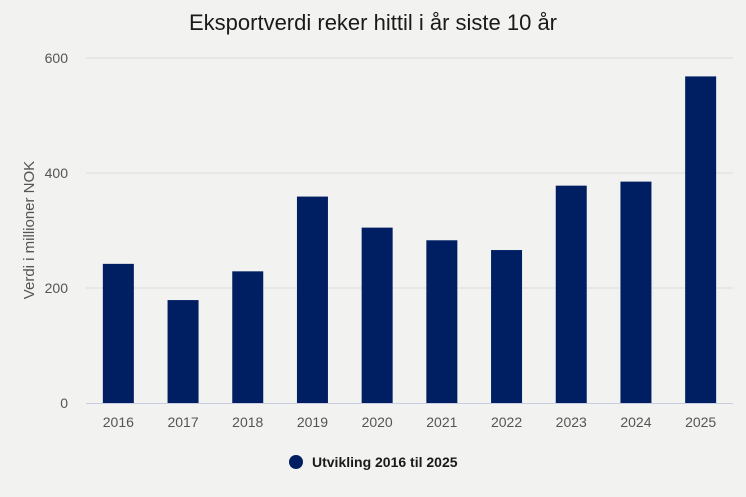 The height and width of the screenshot is (497, 746). I want to click on y-tick-label: 400, so click(57, 173).